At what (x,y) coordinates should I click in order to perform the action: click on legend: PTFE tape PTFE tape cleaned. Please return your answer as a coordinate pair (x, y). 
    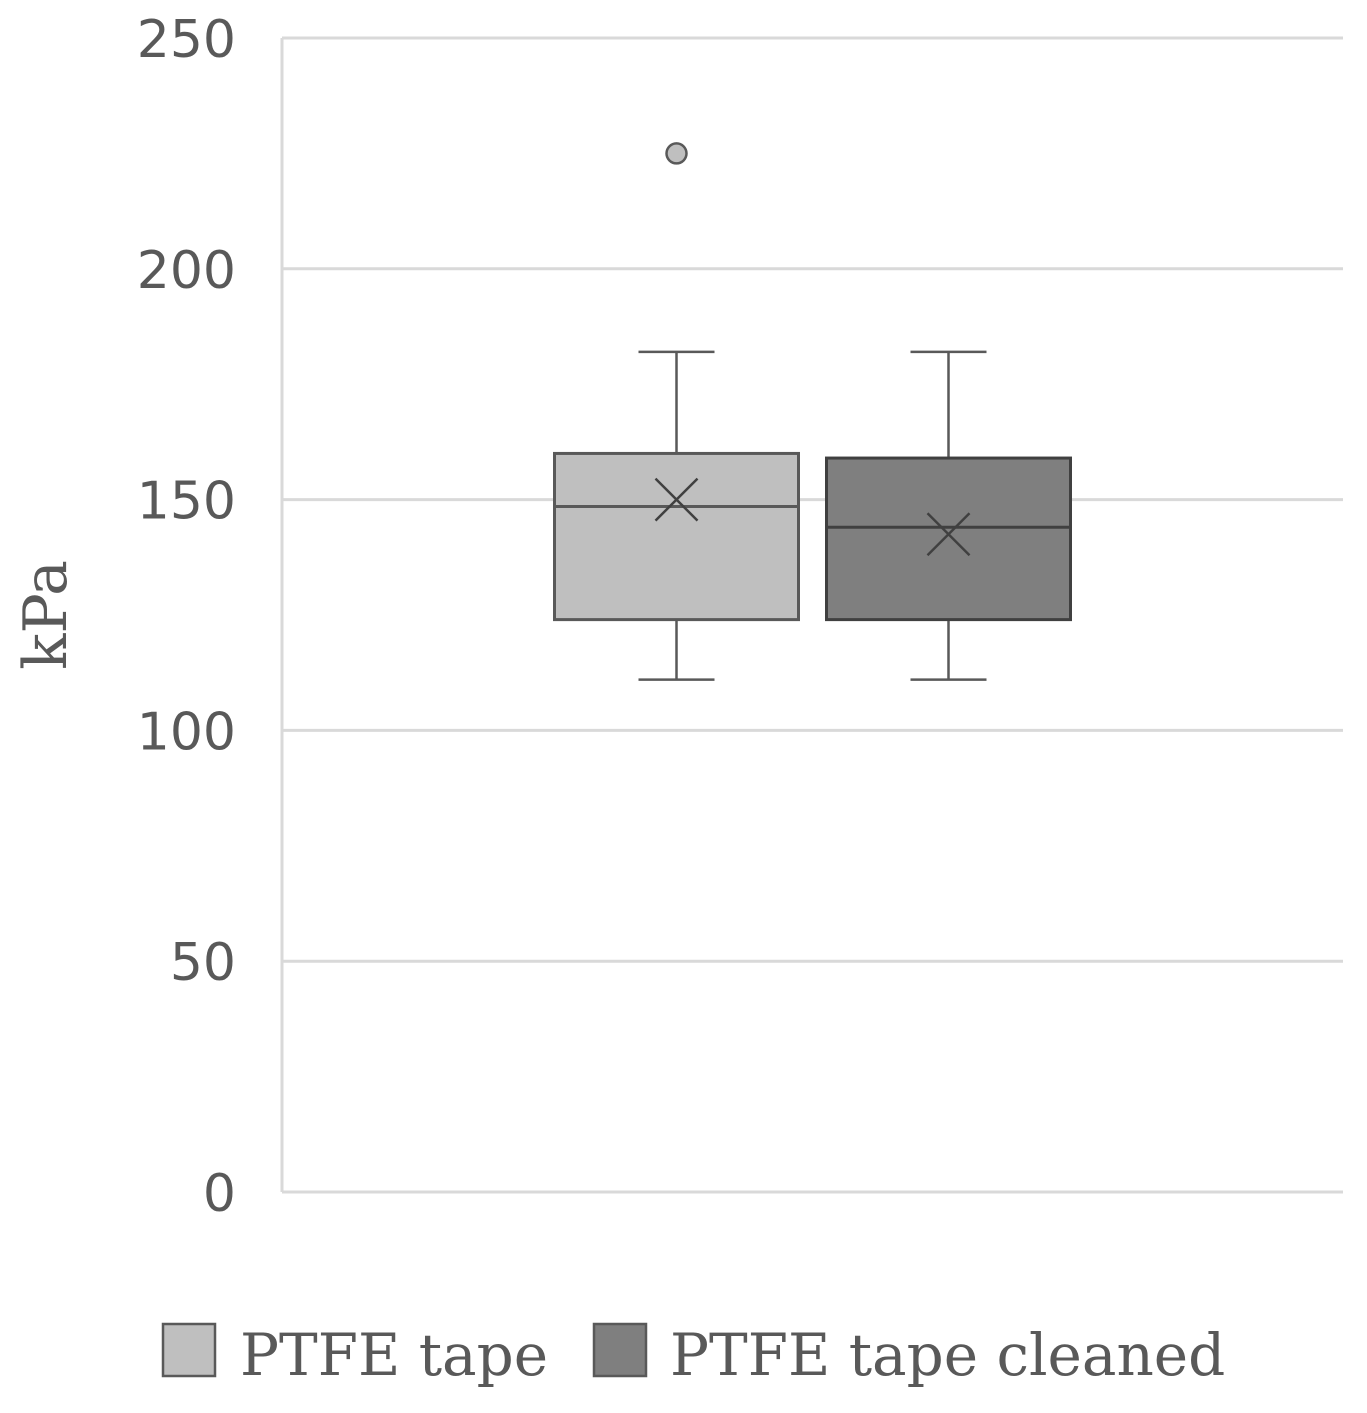
    Looking at the image, I should click on (693, 1355).